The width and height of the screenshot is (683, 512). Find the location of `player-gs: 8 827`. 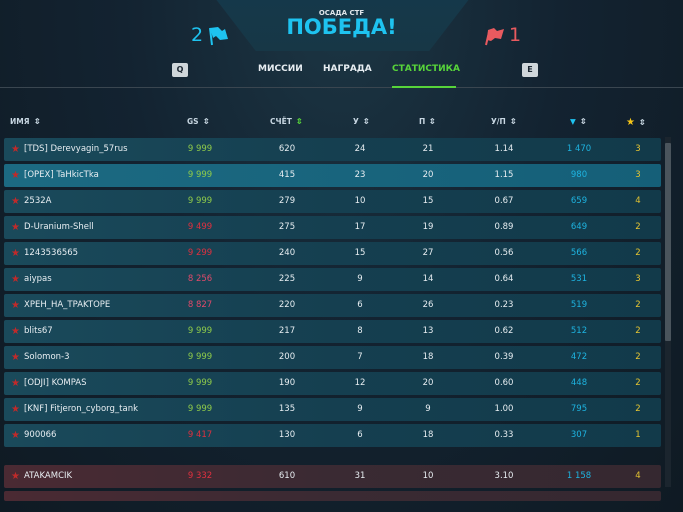

player-gs: 8 827 is located at coordinates (200, 305).